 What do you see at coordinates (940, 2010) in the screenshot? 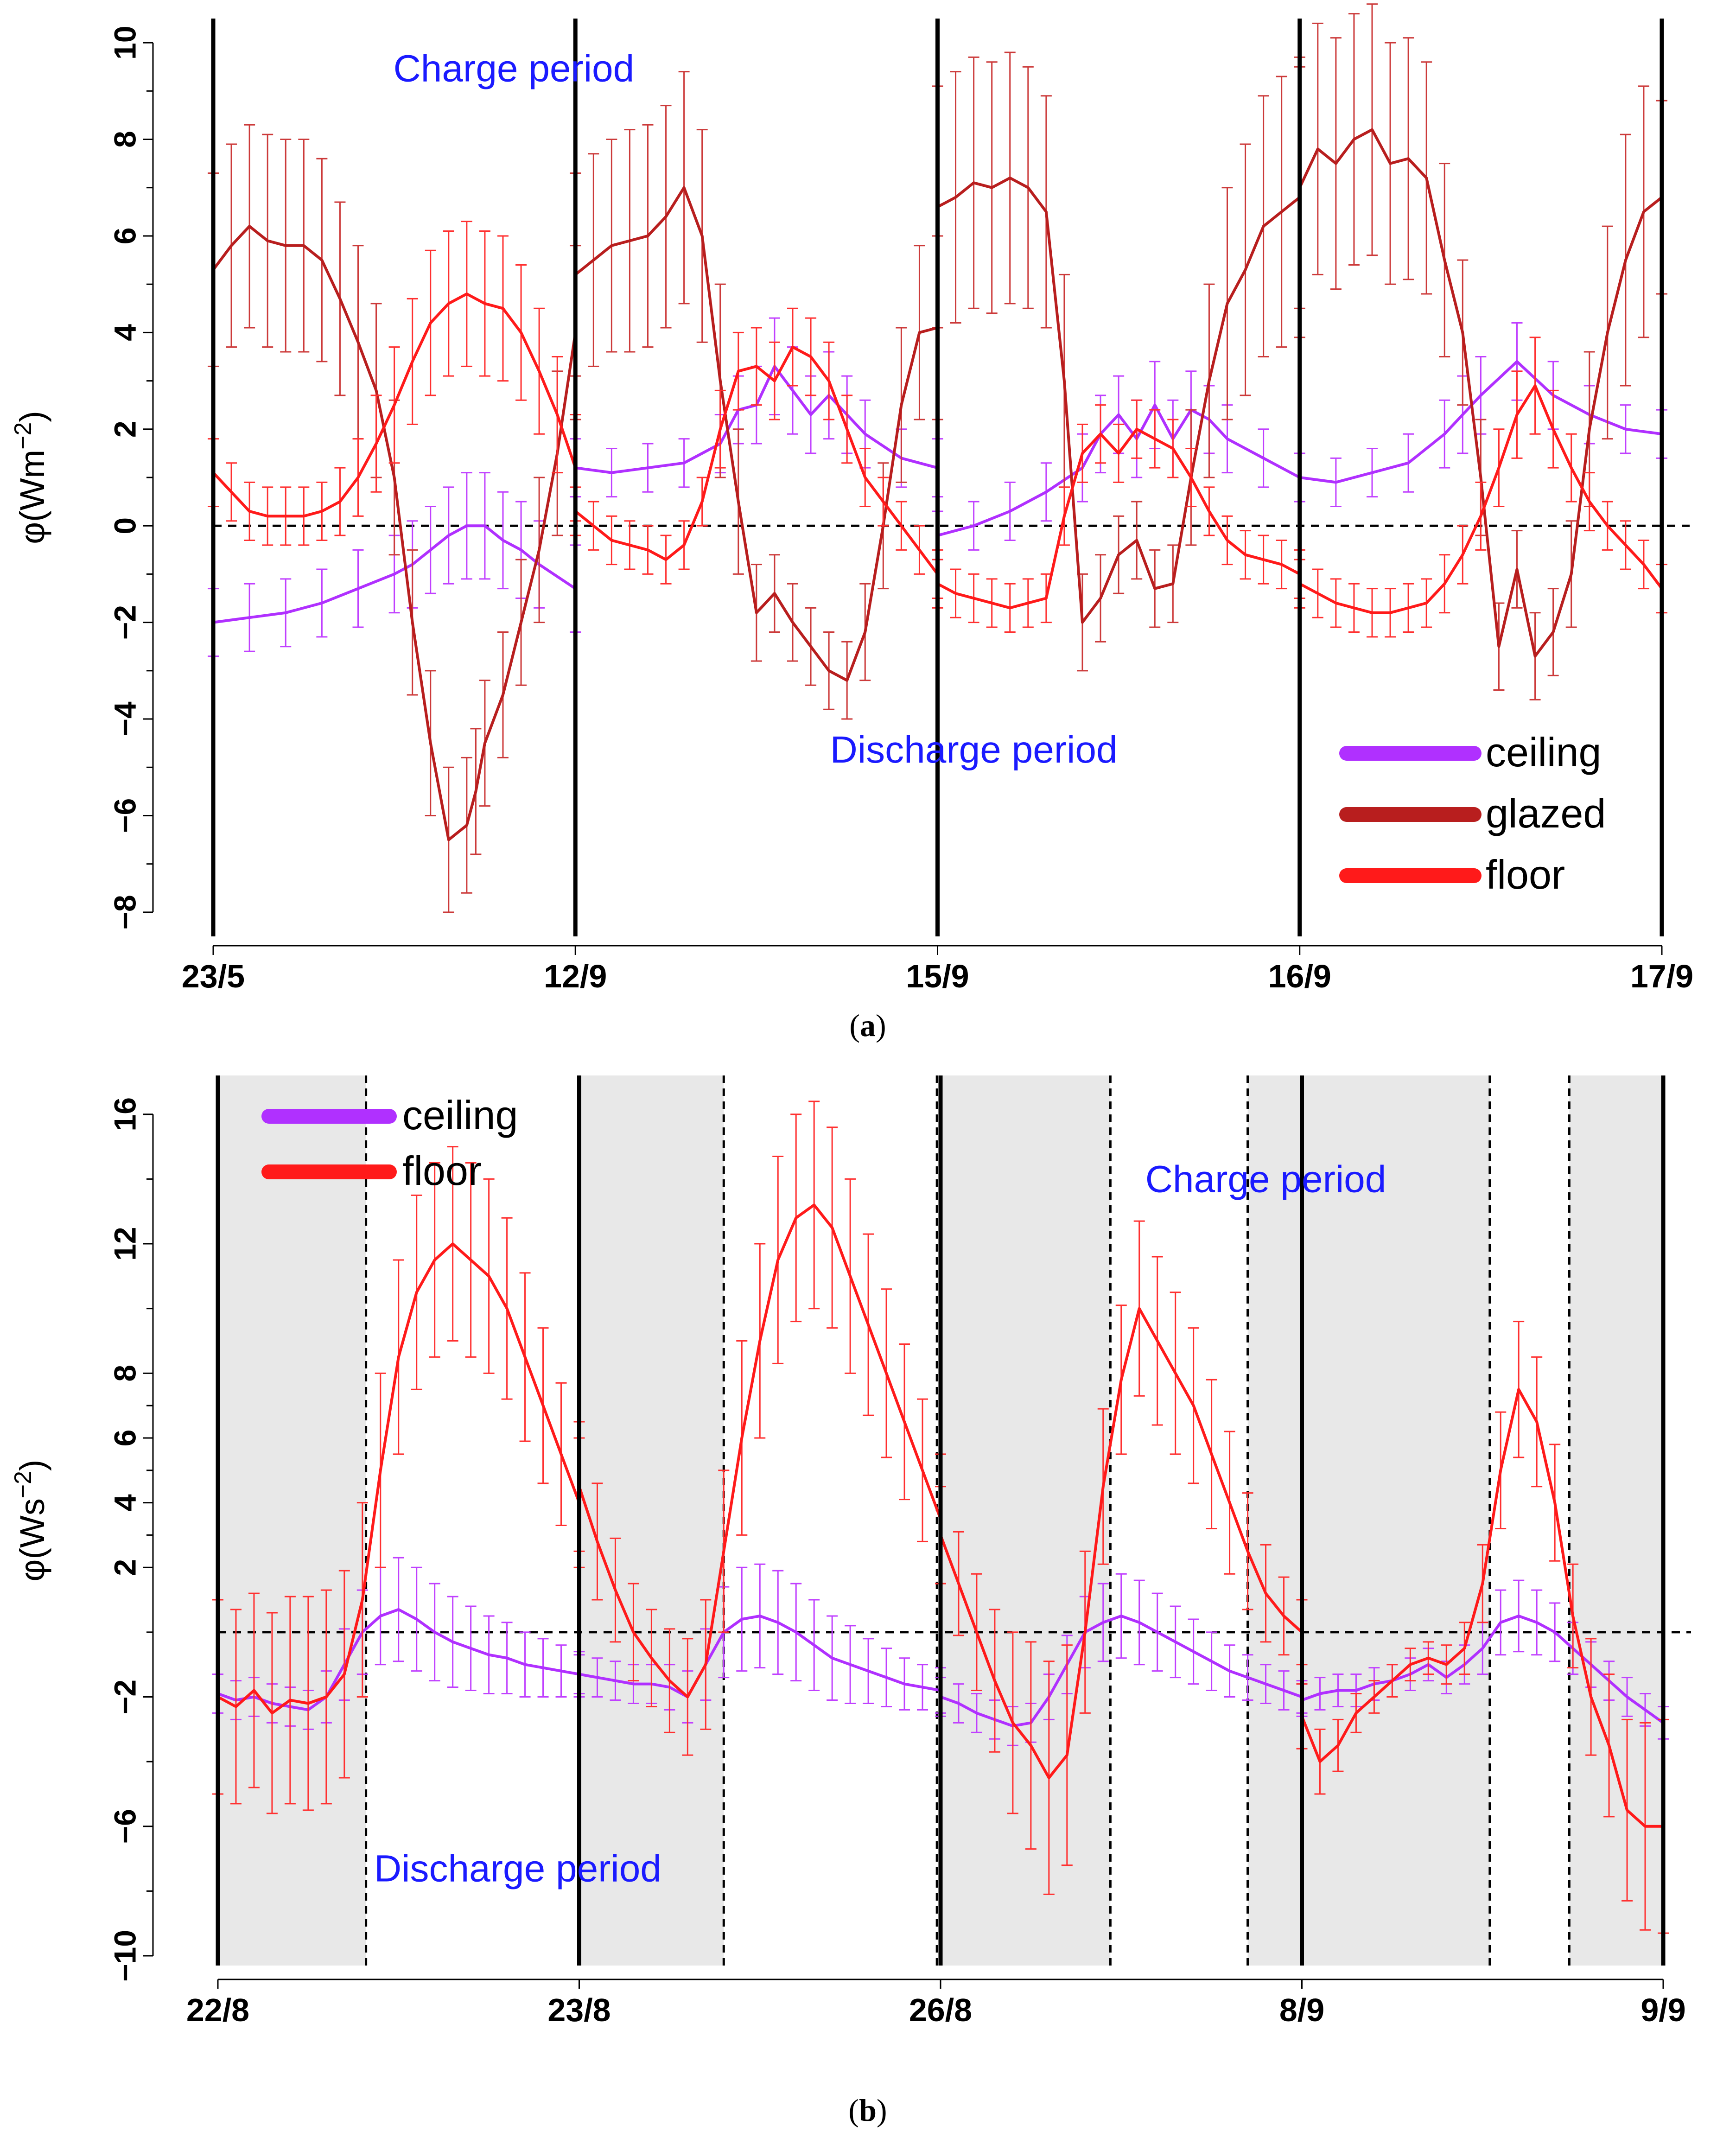
I see `x-tick-label: 26/8` at bounding box center [940, 2010].